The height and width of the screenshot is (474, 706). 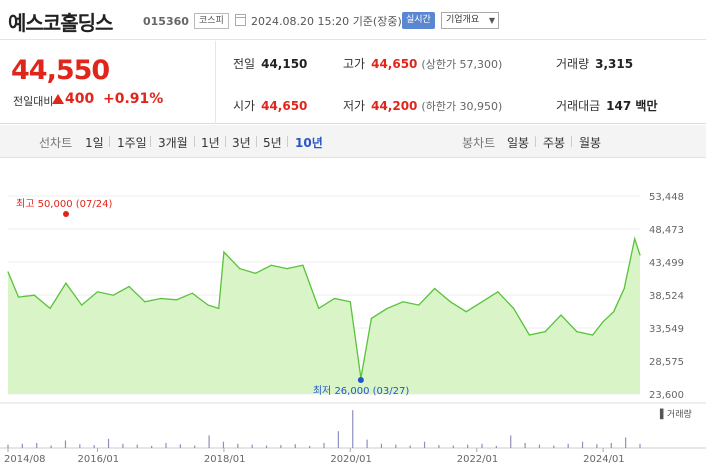 I want to click on y-tick-label: 28,575, so click(x=666, y=362).